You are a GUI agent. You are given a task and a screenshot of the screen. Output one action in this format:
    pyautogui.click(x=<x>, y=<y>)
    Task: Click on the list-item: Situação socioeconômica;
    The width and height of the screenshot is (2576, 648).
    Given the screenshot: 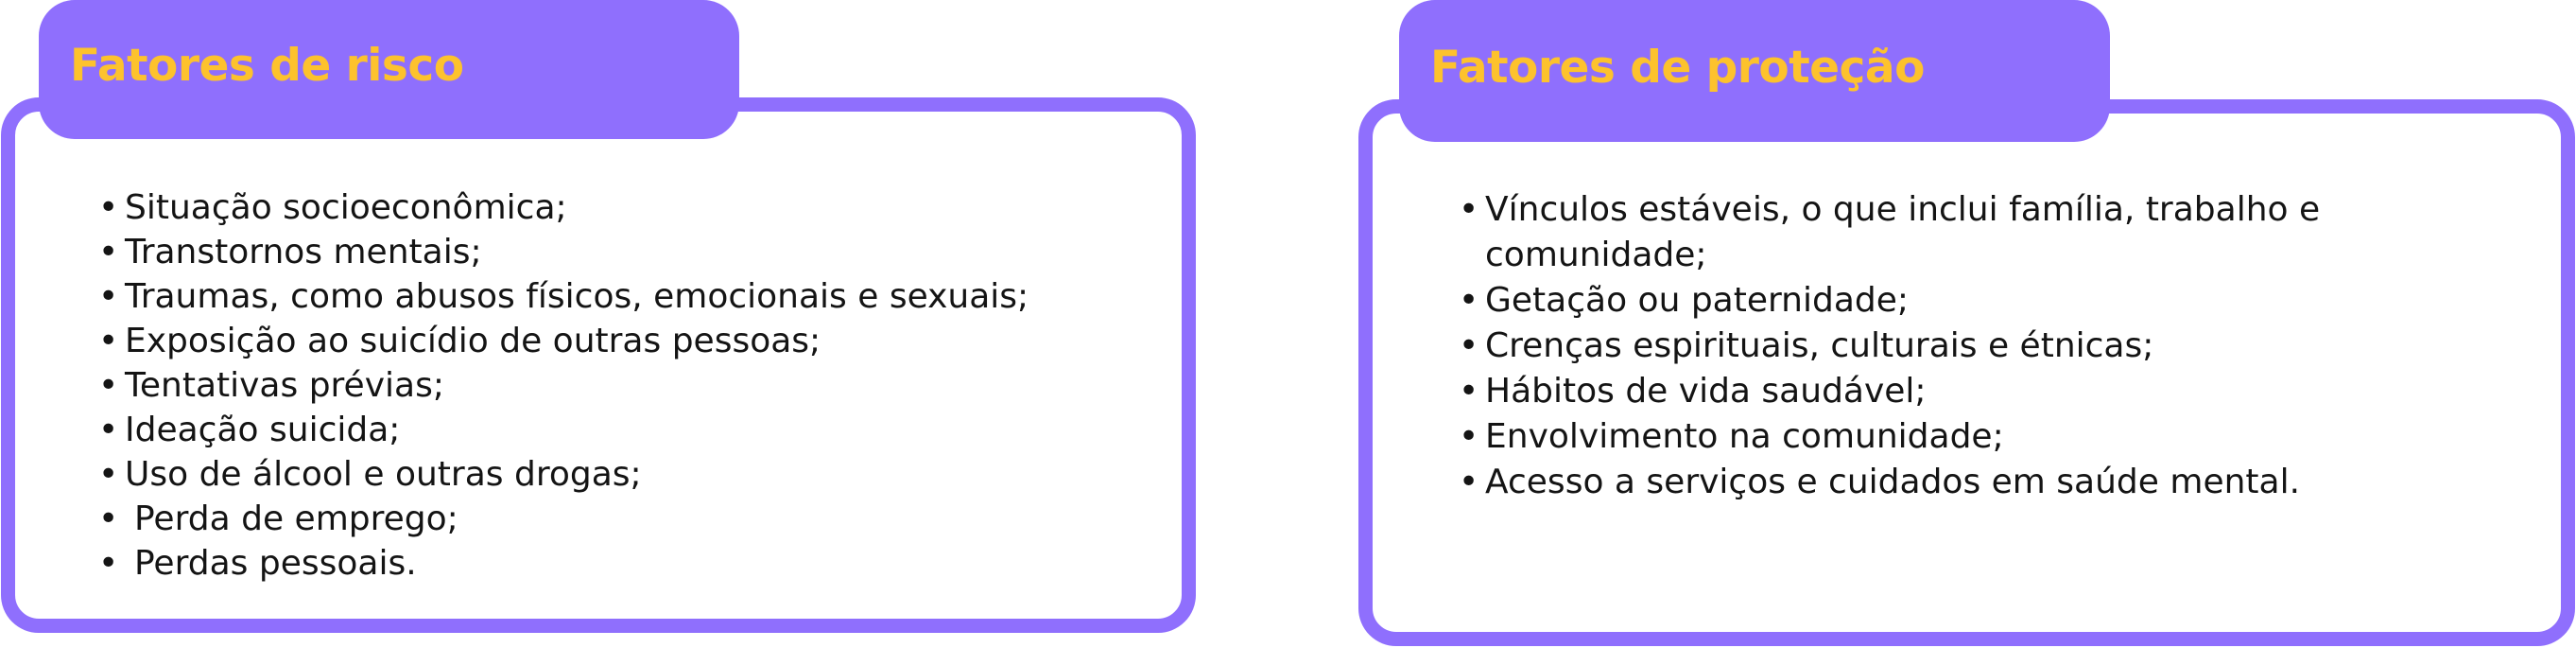 What is the action you would take?
    pyautogui.click(x=637, y=207)
    